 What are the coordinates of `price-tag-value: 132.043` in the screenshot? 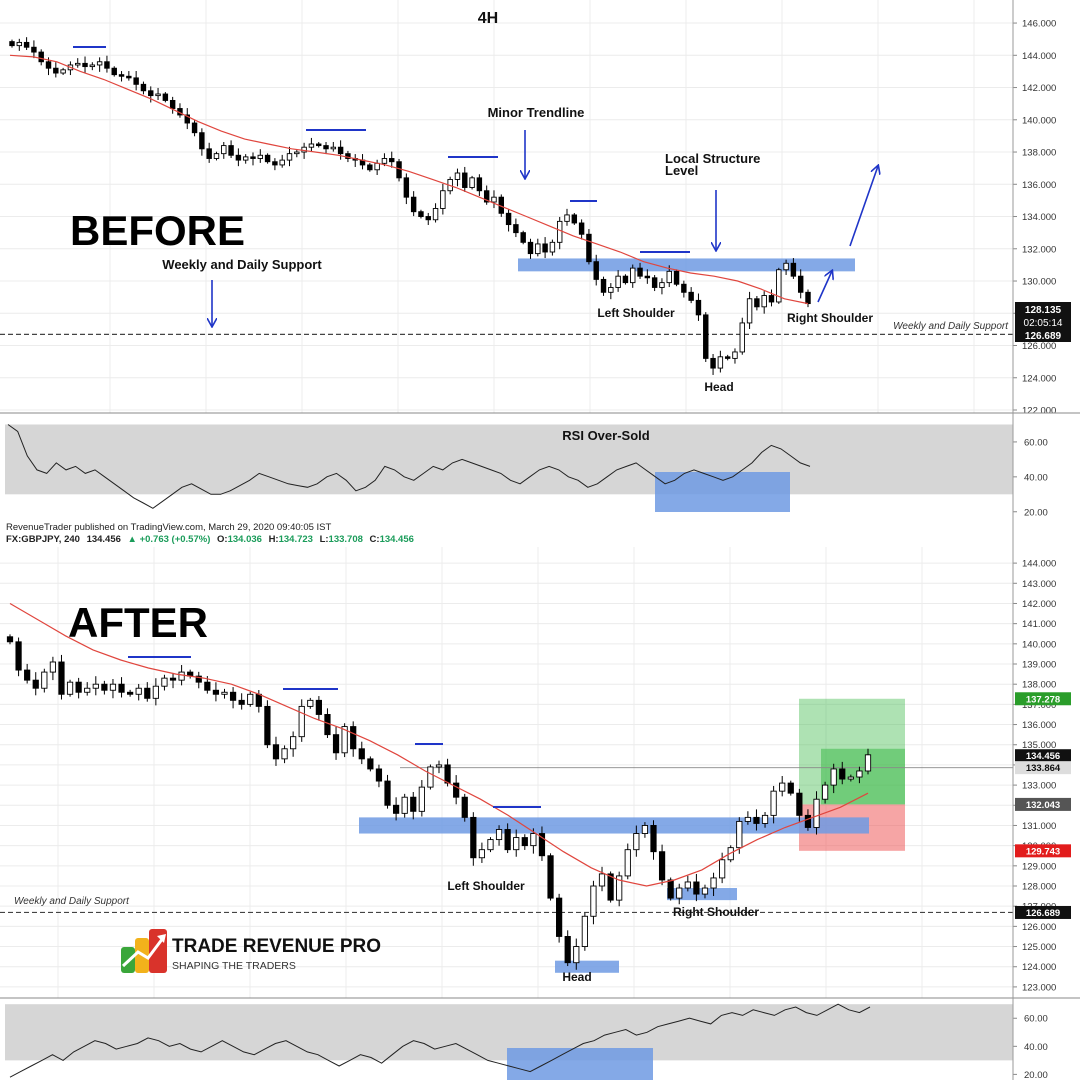 It's located at (1043, 805).